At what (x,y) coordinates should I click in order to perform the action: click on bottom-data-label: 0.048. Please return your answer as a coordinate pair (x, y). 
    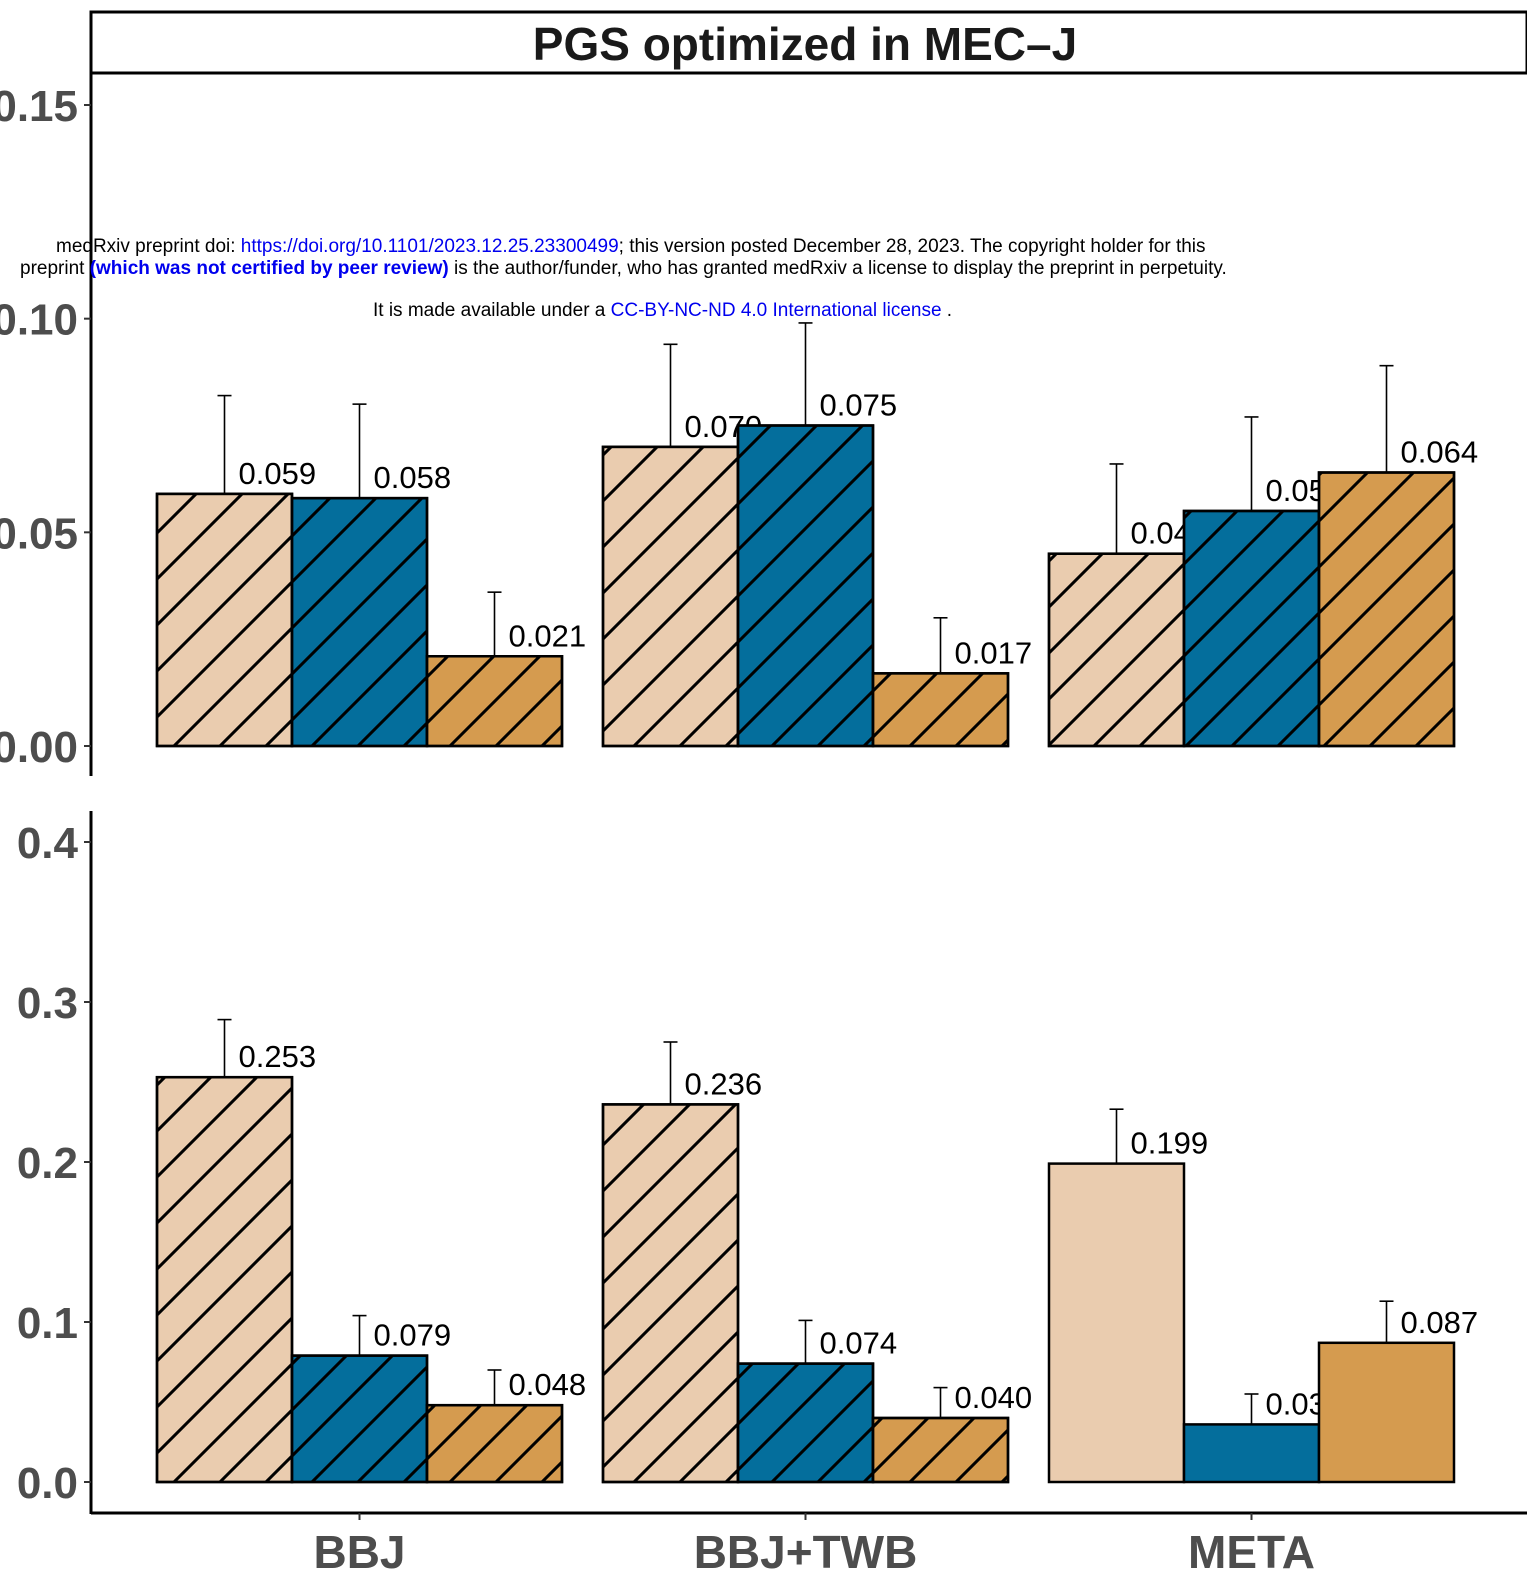
    Looking at the image, I should click on (548, 1384).